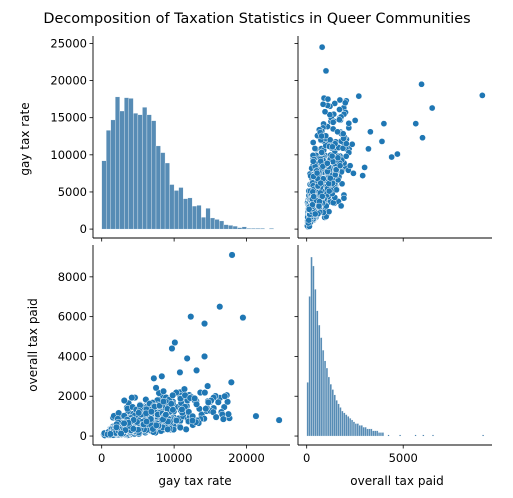 The width and height of the screenshot is (513, 498). I want to click on y-axis-label-gay-tax-rate: gay tax rate, so click(25, 138).